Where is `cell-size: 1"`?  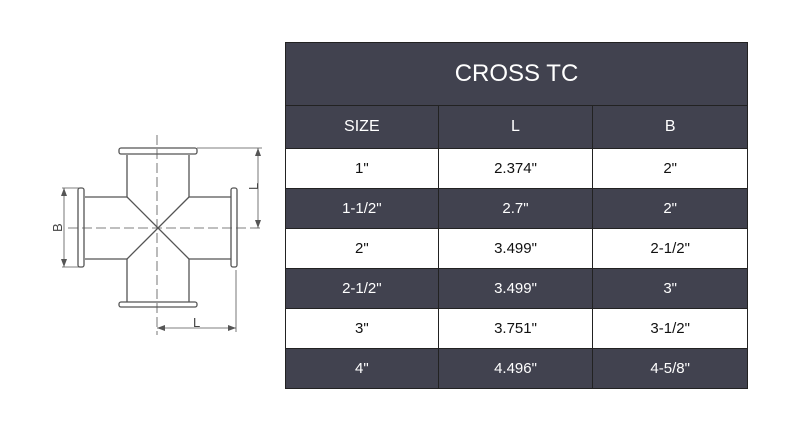
cell-size: 1" is located at coordinates (362, 168).